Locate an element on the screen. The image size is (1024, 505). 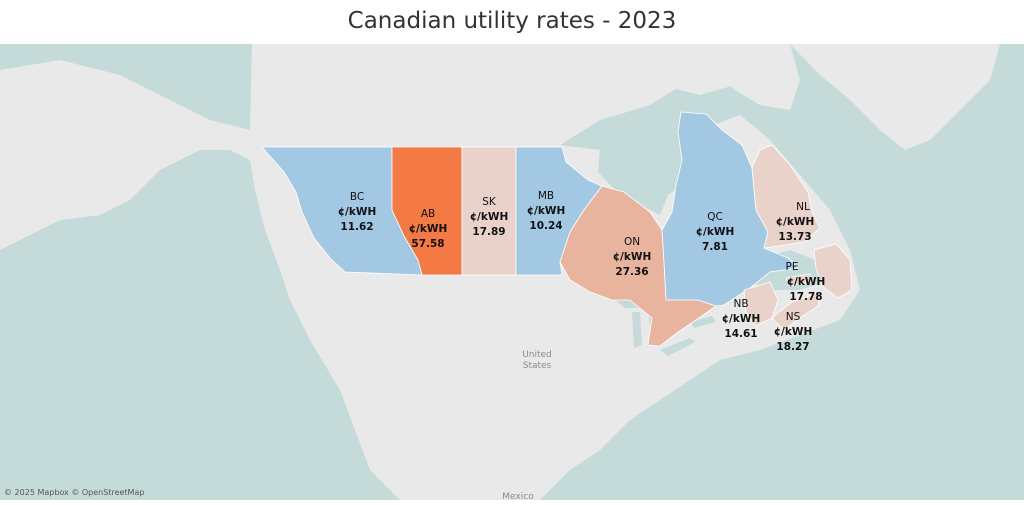
basemap-label-us-line1: United is located at coordinates (537, 355).